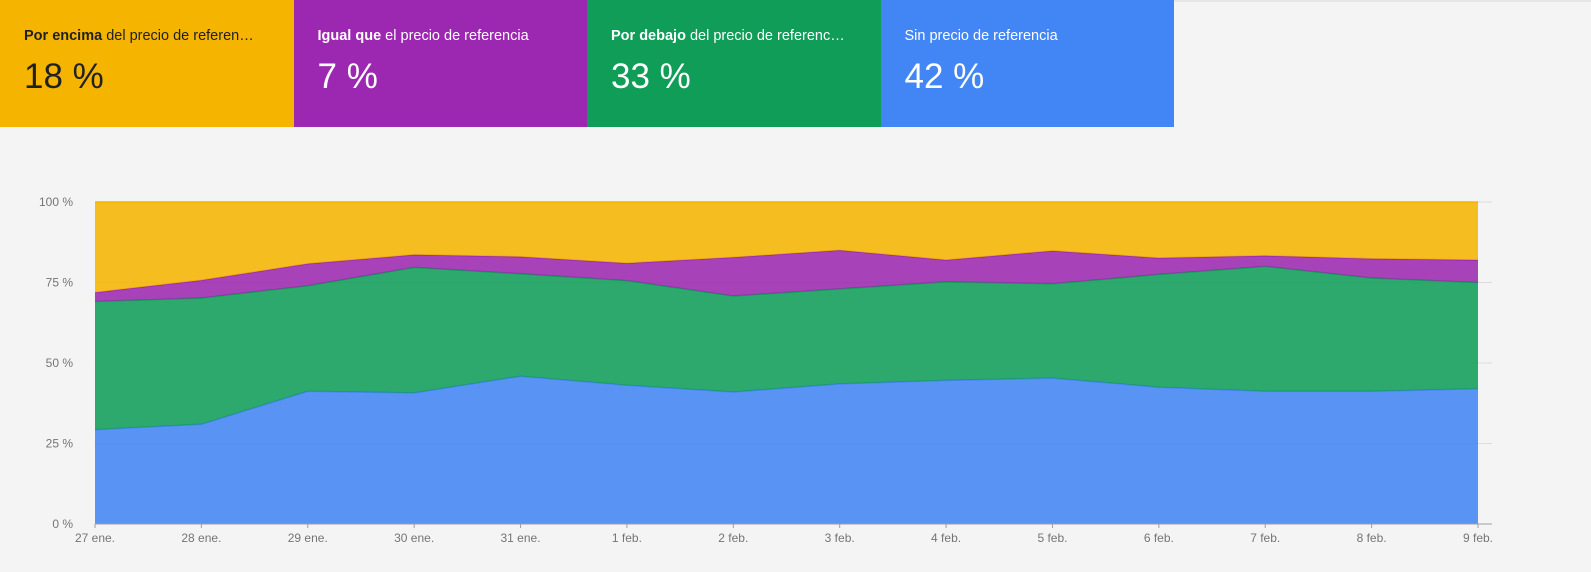 The height and width of the screenshot is (572, 1591). I want to click on x-tick-label: 9 feb., so click(1478, 538).